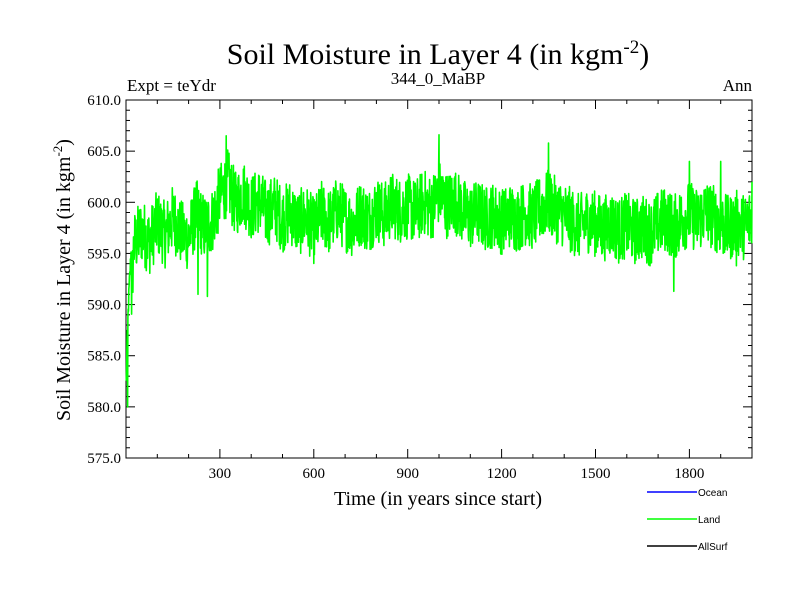 This screenshot has width=800, height=605. I want to click on subtitle-expt: Expt = teYdr, so click(171, 85).